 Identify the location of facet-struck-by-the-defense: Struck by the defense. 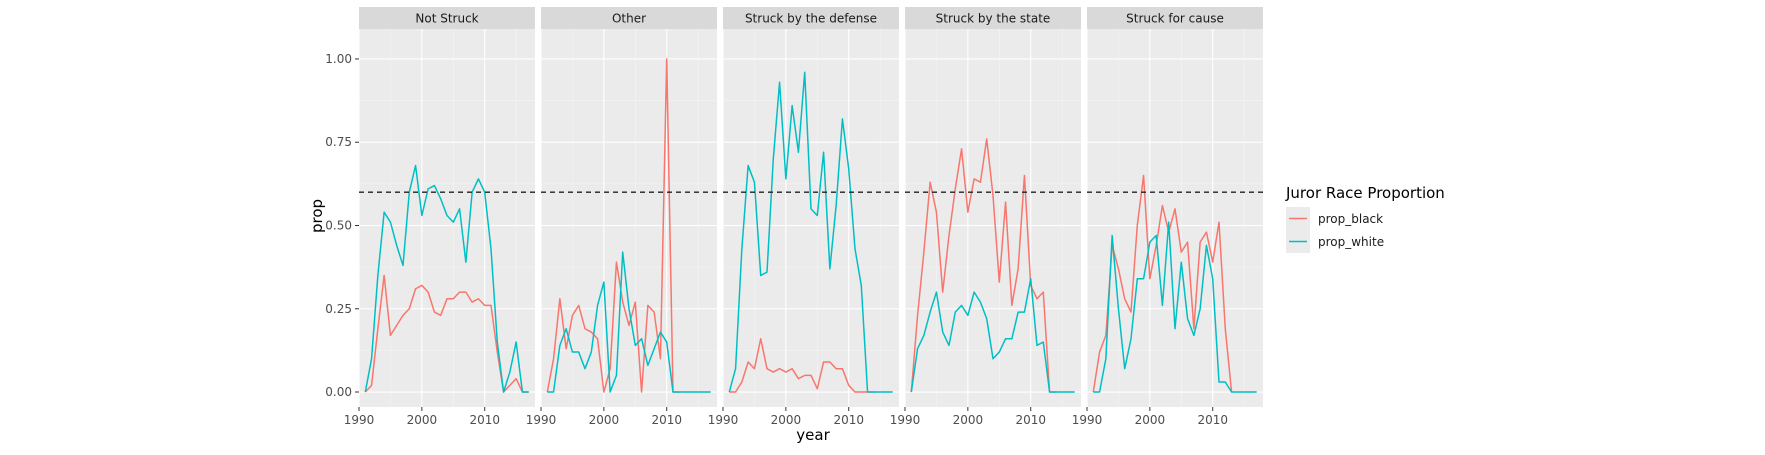
(810, 207).